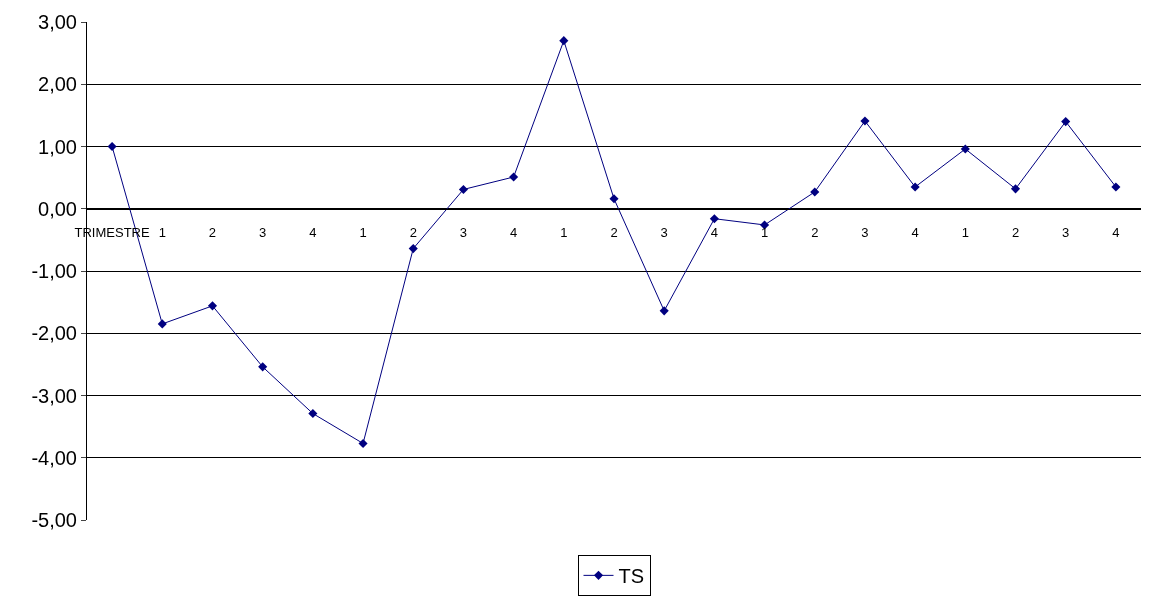 The image size is (1149, 605). I want to click on y-tick-label: 1,00, so click(57, 146).